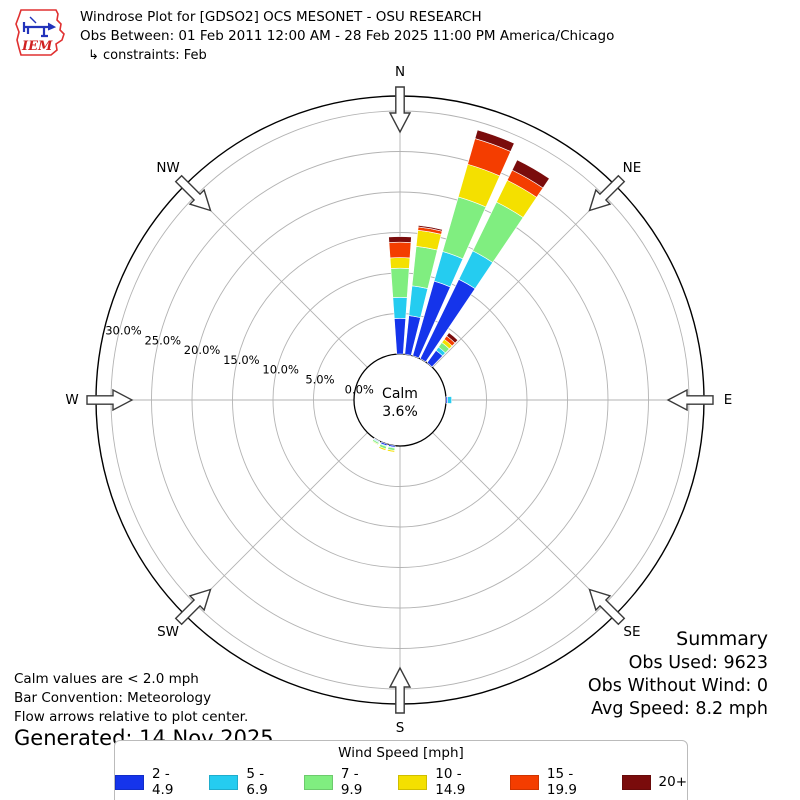  What do you see at coordinates (123, 331) in the screenshot?
I see `radial-tick-label: 30.0%` at bounding box center [123, 331].